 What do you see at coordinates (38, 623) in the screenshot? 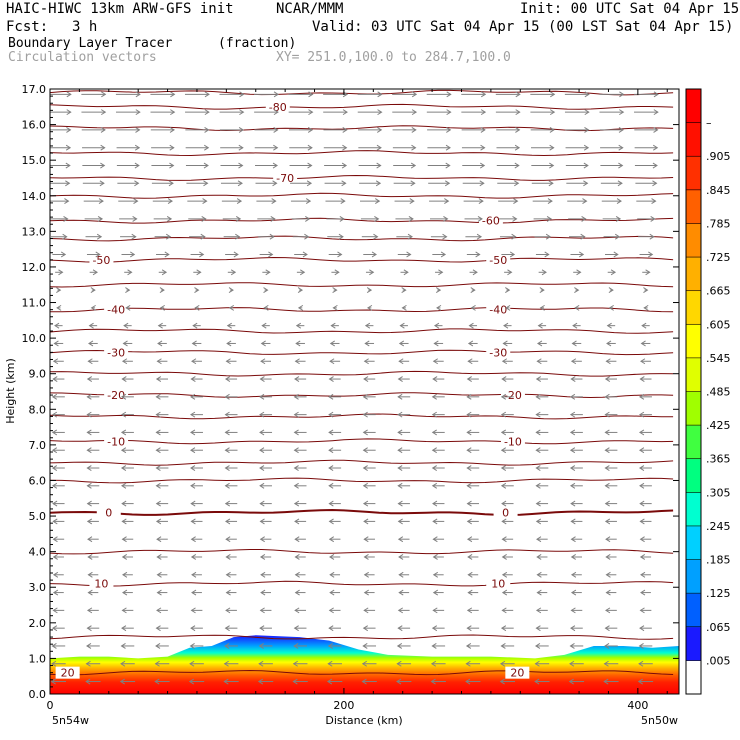
I see `y-tick-label: 2.0` at bounding box center [38, 623].